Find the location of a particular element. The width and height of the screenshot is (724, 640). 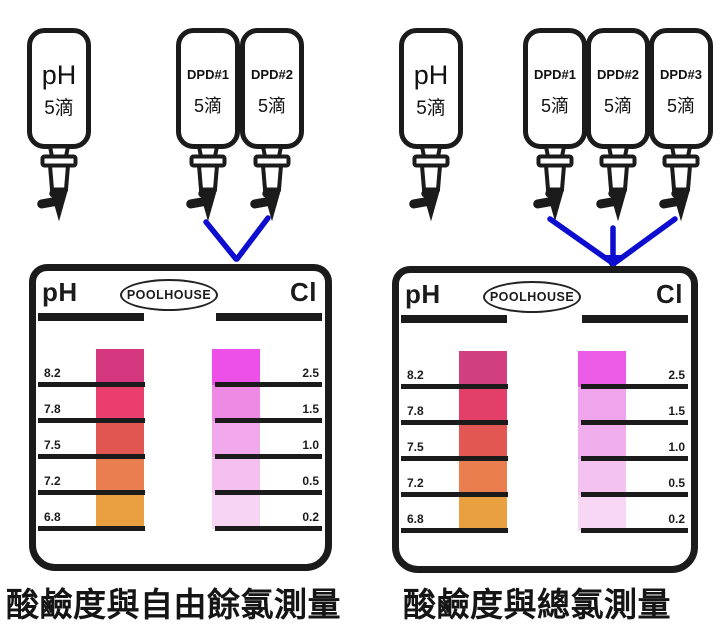

dropper-bottle-ph-left: pH 5滴 is located at coordinates (59, 123).